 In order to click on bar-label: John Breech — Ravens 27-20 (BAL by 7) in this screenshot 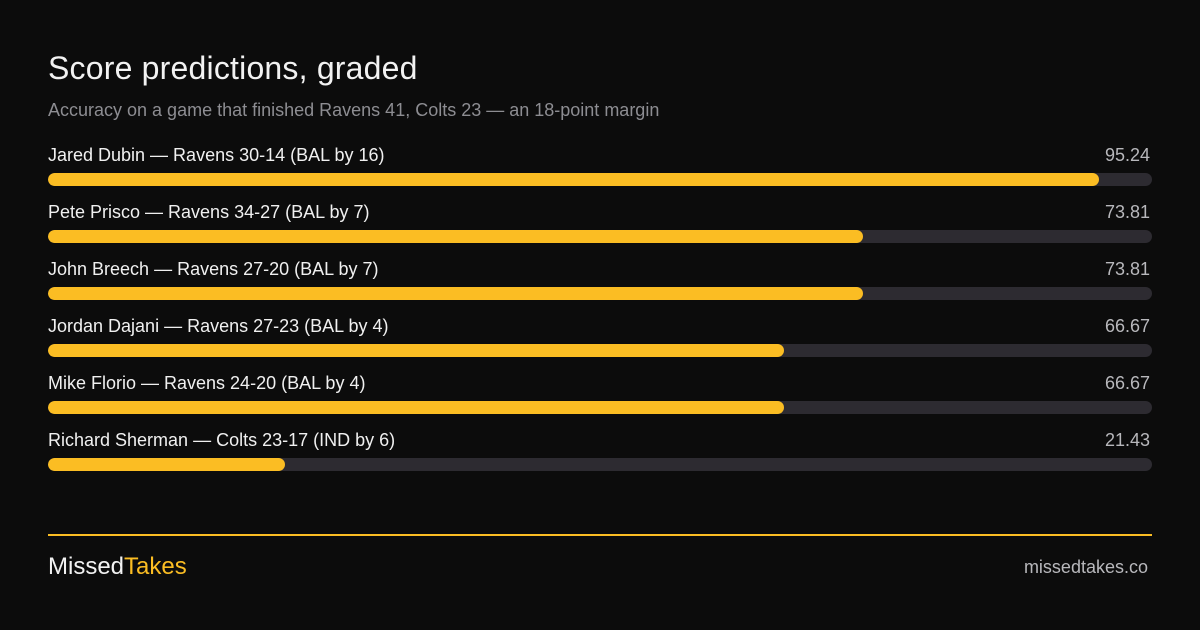, I will do `click(213, 269)`.